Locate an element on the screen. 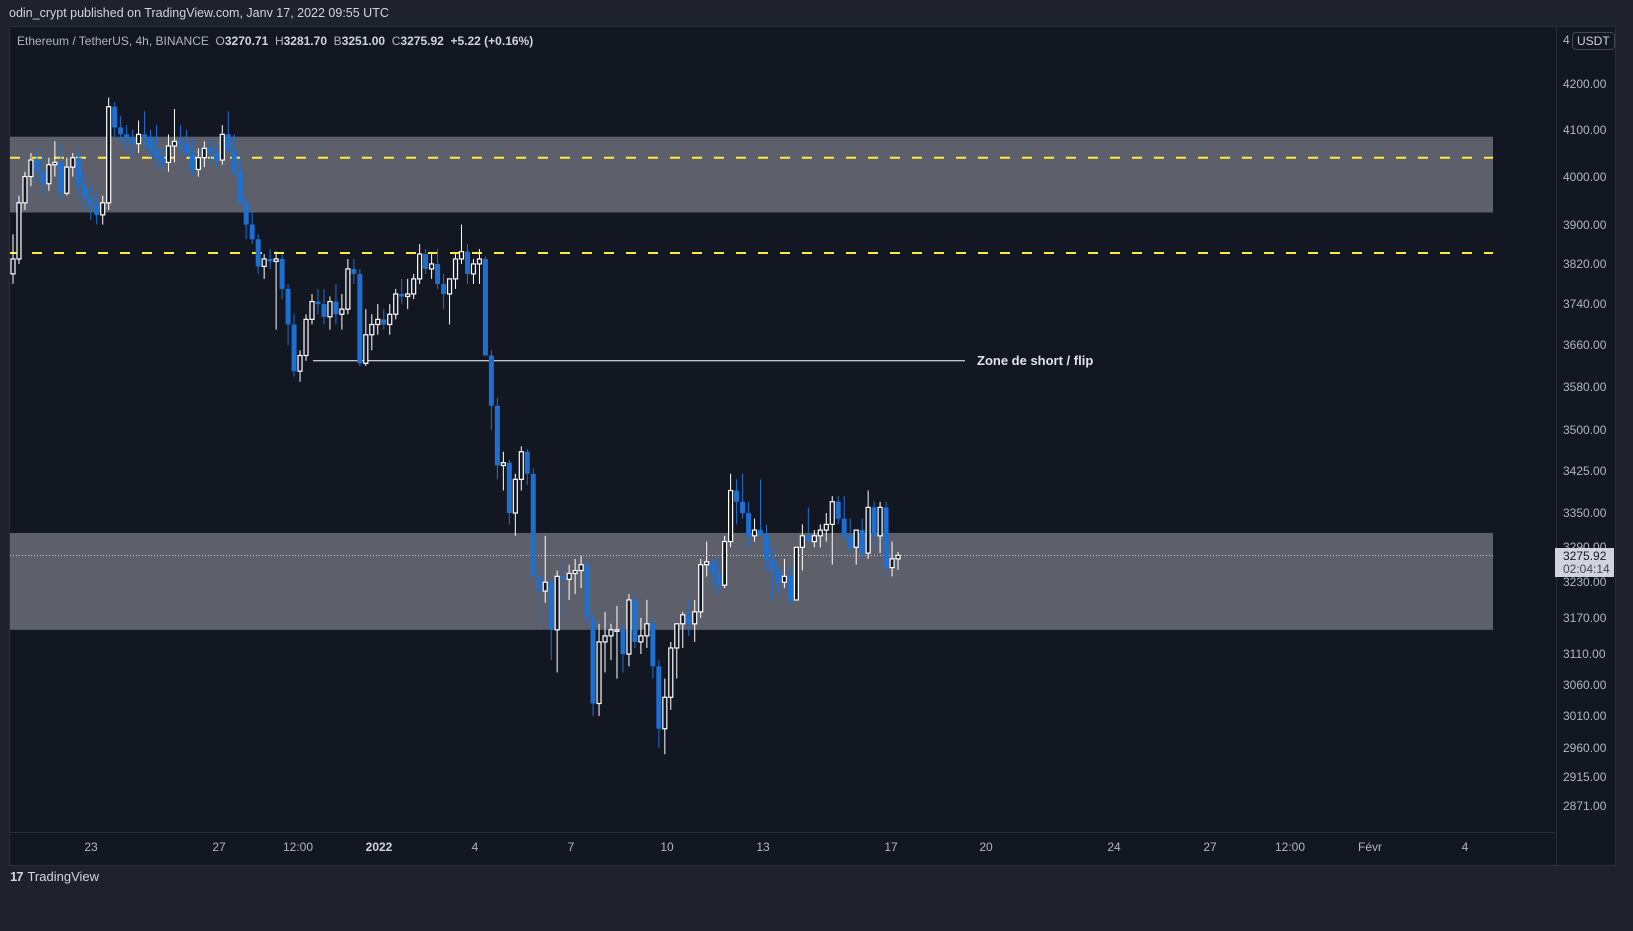 Image resolution: width=1633 pixels, height=931 pixels. price-tick-label: 4200.00 is located at coordinates (1585, 84).